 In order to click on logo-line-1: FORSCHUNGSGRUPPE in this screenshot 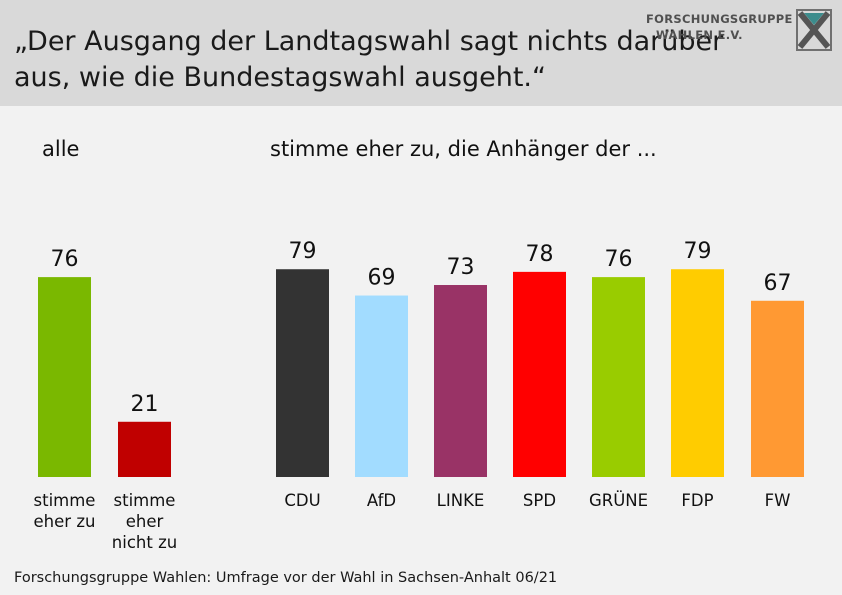, I will do `click(719, 19)`.